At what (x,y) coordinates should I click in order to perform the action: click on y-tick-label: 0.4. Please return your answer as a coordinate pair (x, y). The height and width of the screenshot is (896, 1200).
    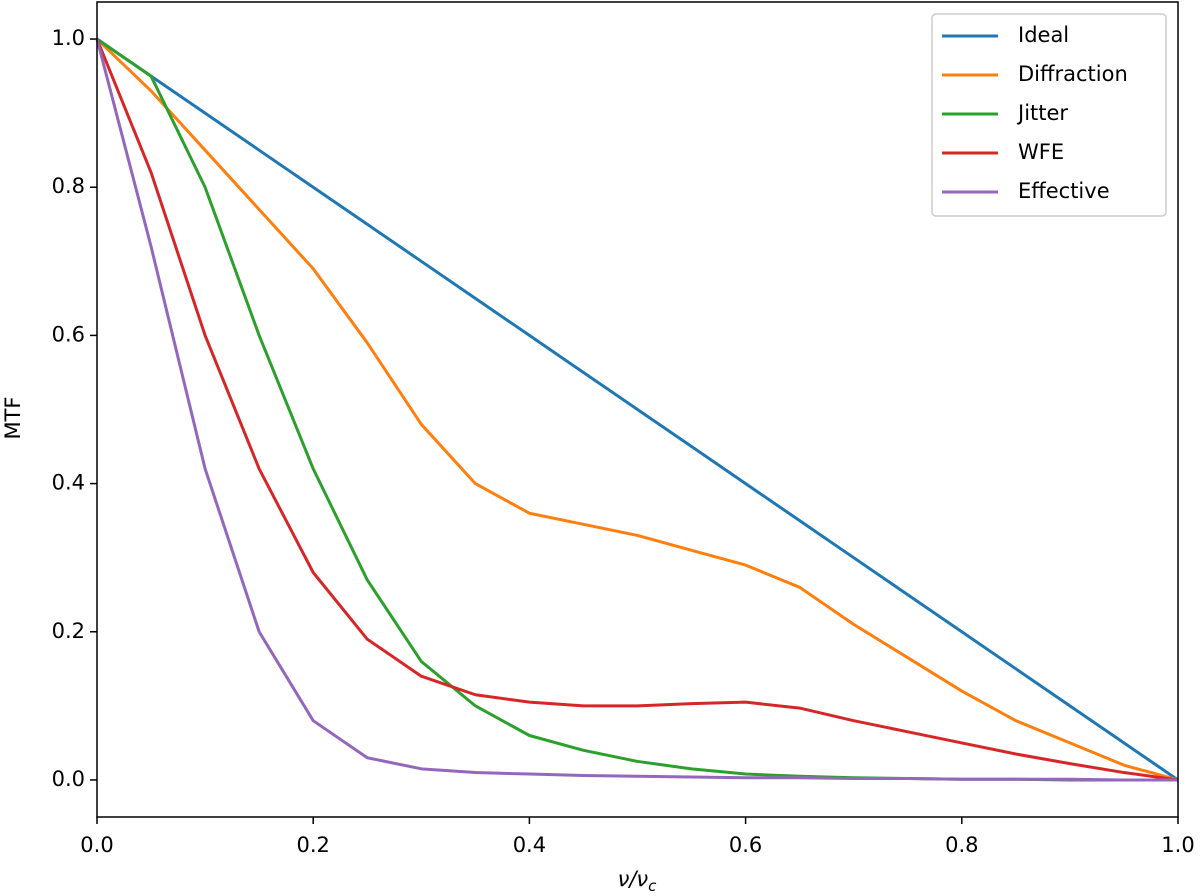
    Looking at the image, I should click on (68, 483).